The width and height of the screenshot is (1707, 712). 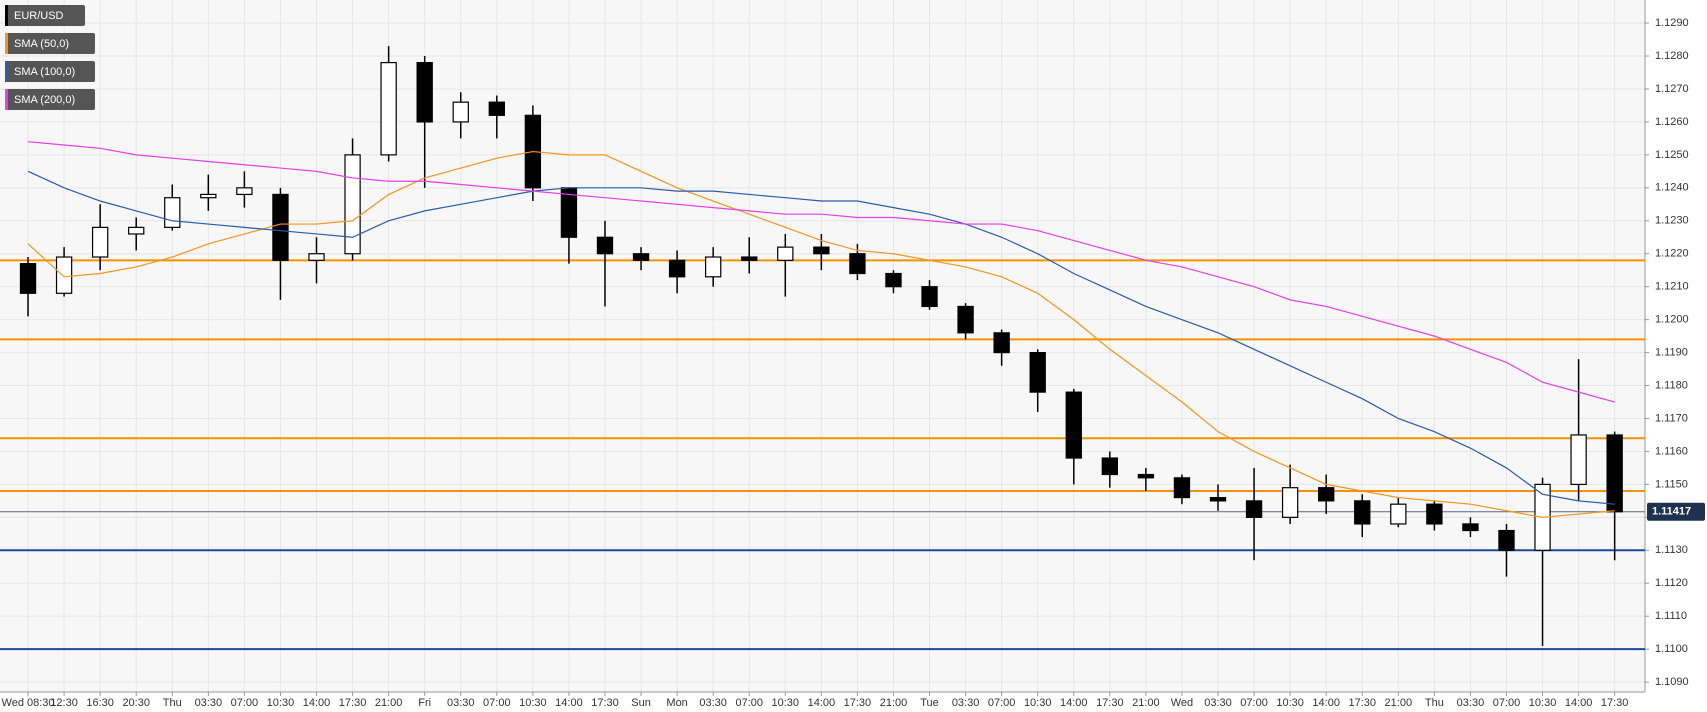 I want to click on x-tick-label: Sun, so click(x=641, y=703).